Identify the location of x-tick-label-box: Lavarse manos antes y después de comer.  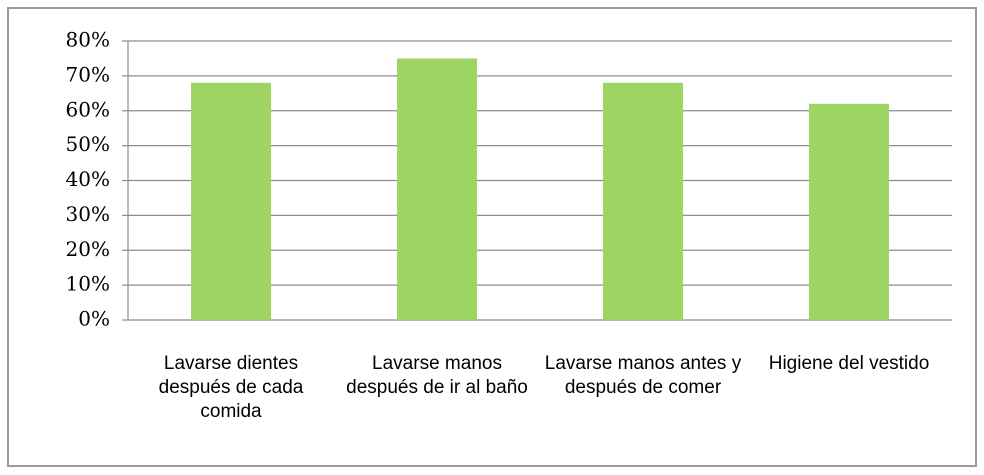
(643, 375).